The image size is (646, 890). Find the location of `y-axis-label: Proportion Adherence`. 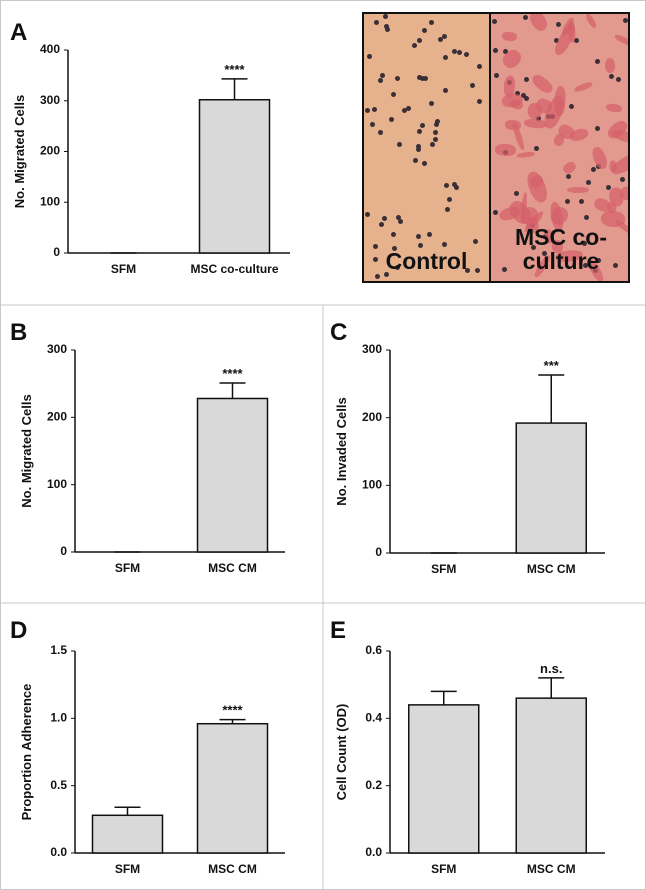

y-axis-label: Proportion Adherence is located at coordinates (26, 752).